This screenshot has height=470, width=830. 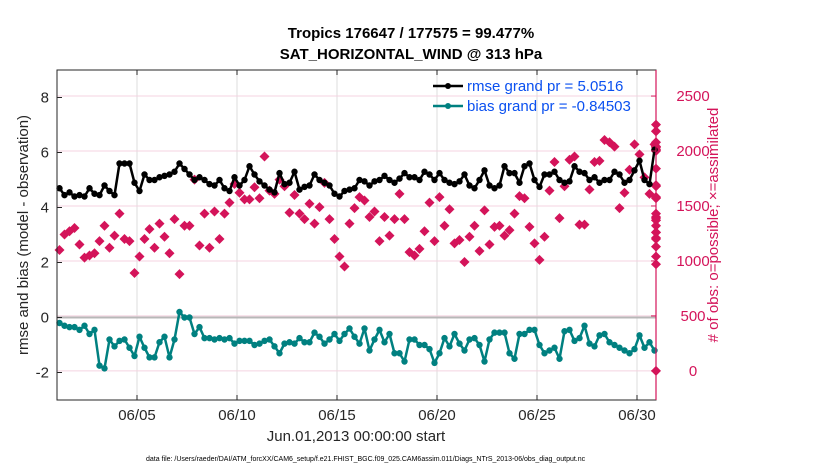 What do you see at coordinates (637, 415) in the screenshot?
I see `x-tick-label: 06/30` at bounding box center [637, 415].